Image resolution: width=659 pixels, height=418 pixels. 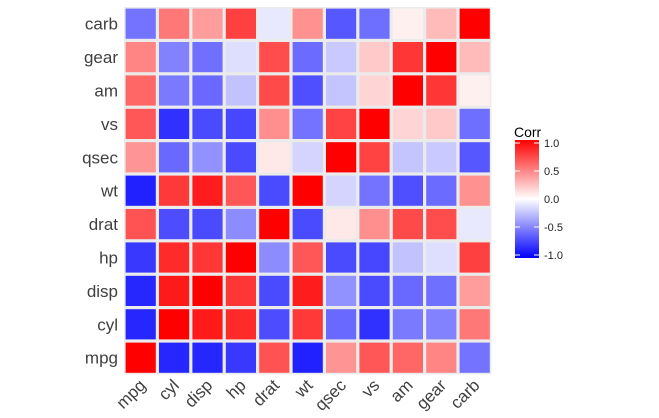 What do you see at coordinates (432, 395) in the screenshot?
I see `x-tick-label-gear: gear` at bounding box center [432, 395].